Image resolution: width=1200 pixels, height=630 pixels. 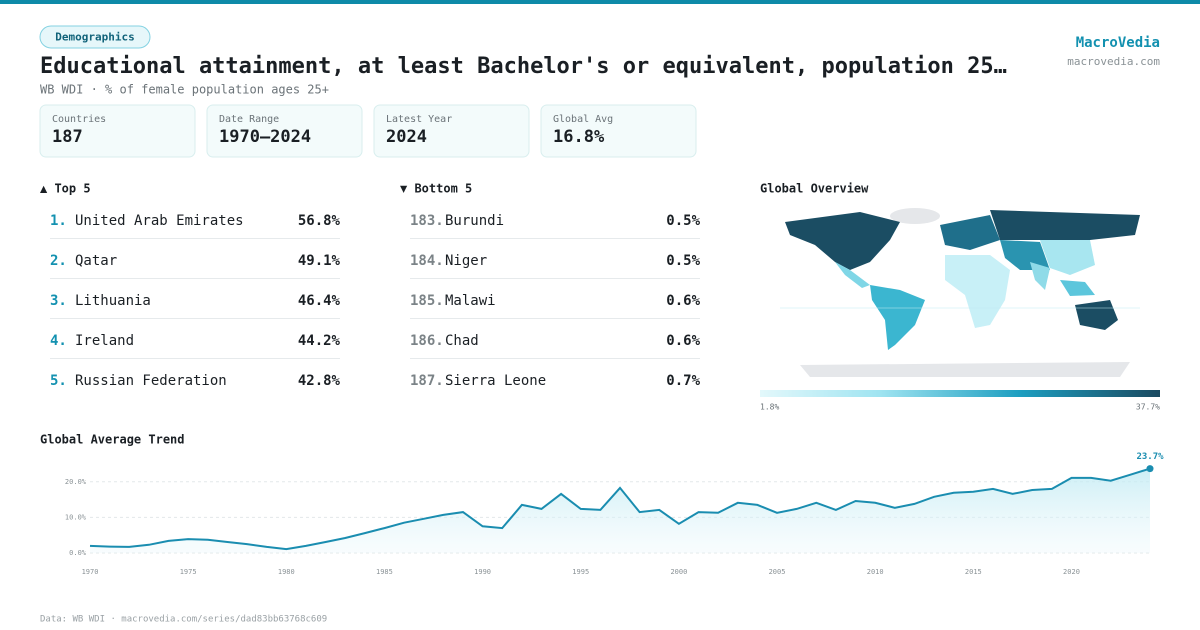 I want to click on country-name: Niger, so click(x=466, y=261).